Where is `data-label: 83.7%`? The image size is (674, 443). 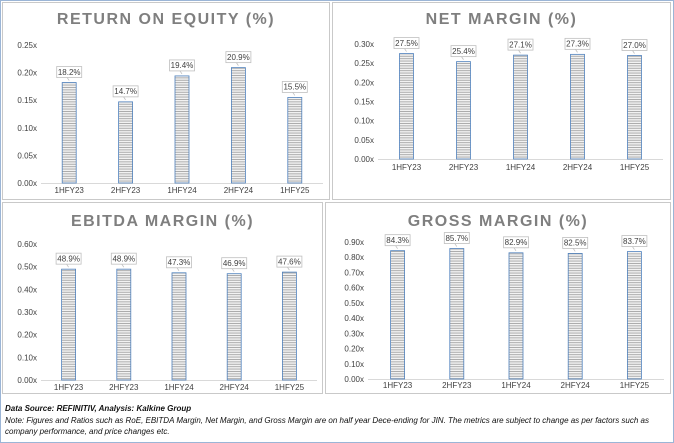 data-label: 83.7% is located at coordinates (634, 241).